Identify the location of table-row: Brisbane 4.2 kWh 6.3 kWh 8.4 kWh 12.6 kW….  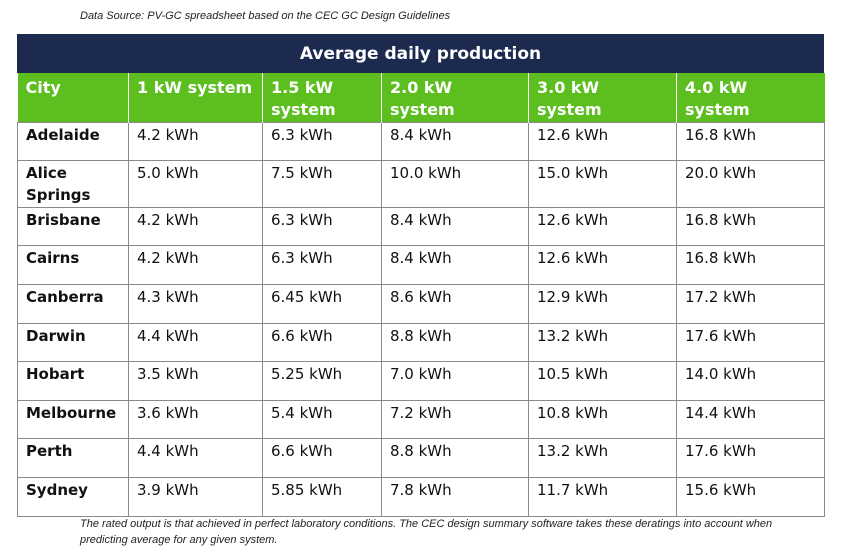
(421, 226).